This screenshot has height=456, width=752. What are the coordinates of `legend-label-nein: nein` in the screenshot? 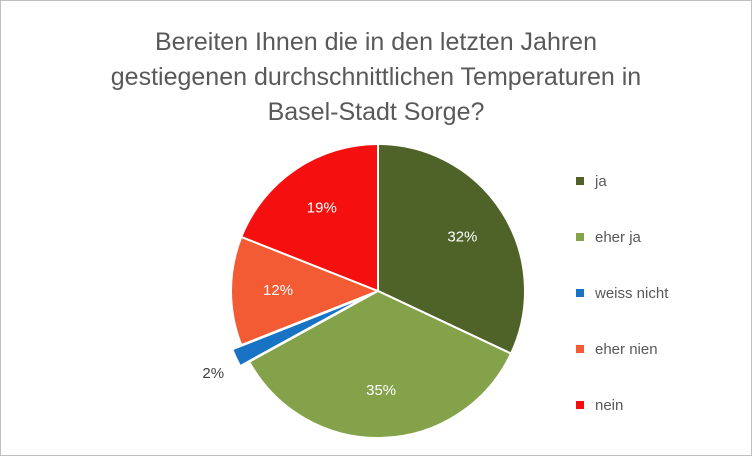 It's located at (609, 405).